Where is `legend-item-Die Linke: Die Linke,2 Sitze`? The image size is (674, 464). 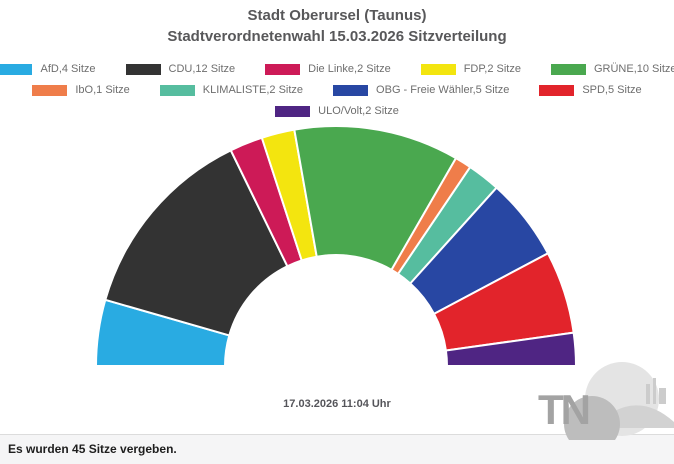 legend-item-Die Linke: Die Linke,2 Sitze is located at coordinates (328, 69).